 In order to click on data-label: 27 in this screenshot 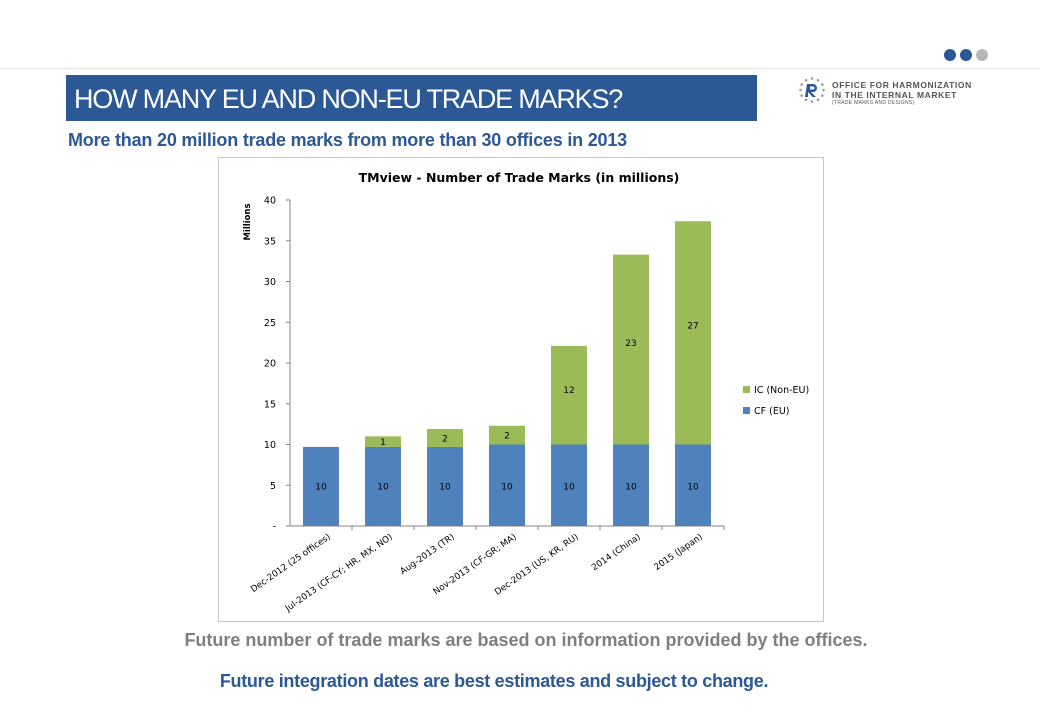, I will do `click(692, 326)`.